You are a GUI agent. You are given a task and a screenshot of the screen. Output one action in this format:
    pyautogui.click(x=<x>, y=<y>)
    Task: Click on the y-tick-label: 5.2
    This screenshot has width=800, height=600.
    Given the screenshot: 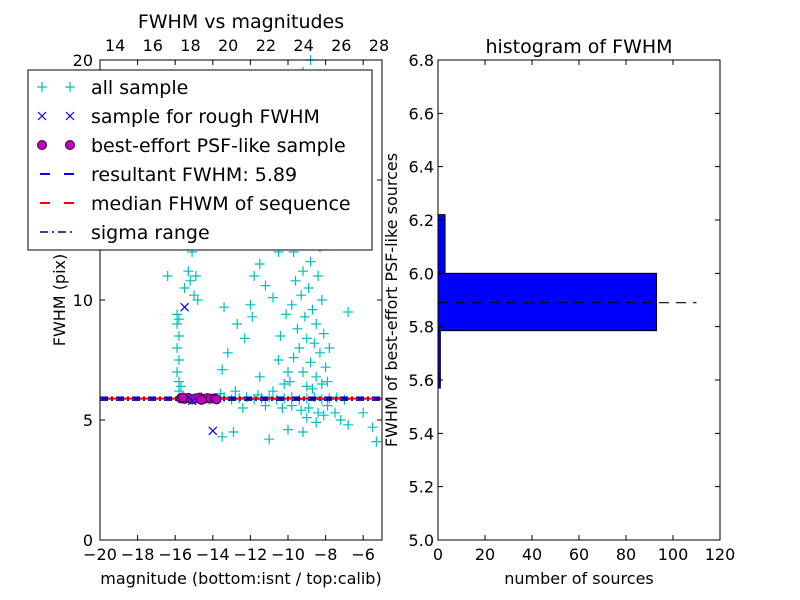 What is the action you would take?
    pyautogui.click(x=421, y=487)
    